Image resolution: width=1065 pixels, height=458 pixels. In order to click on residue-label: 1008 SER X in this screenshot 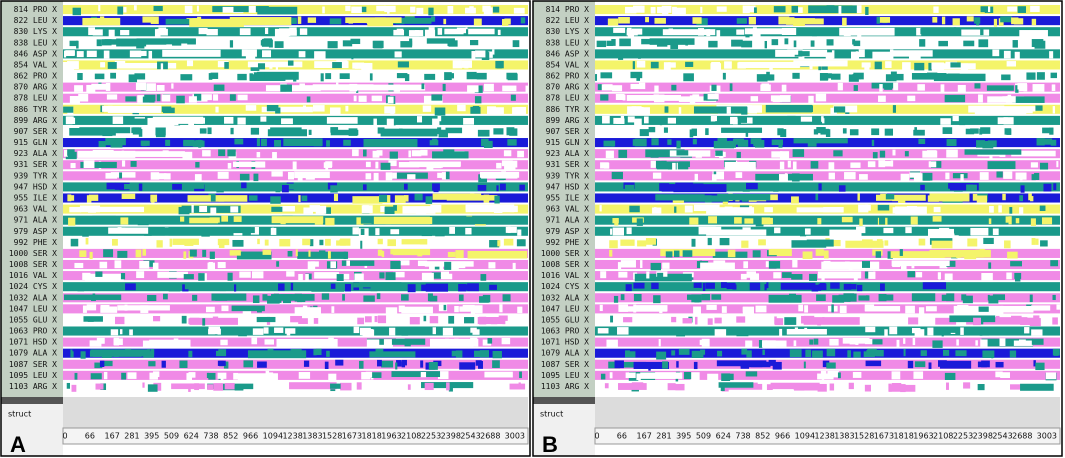, I will do `click(565, 264)`.